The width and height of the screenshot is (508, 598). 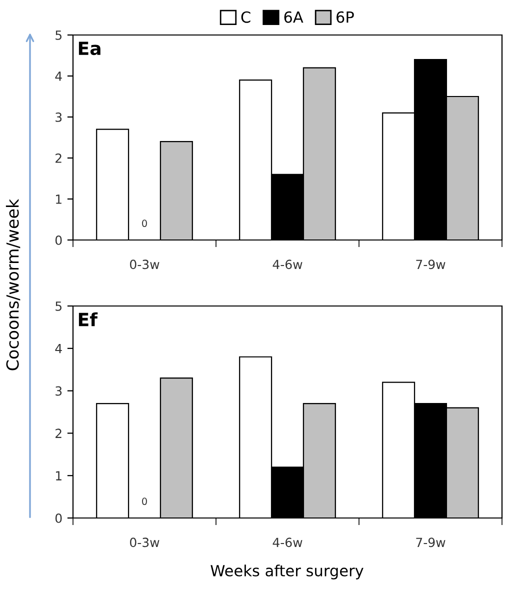 What do you see at coordinates (88, 319) in the screenshot?
I see `chart-title: Ef` at bounding box center [88, 319].